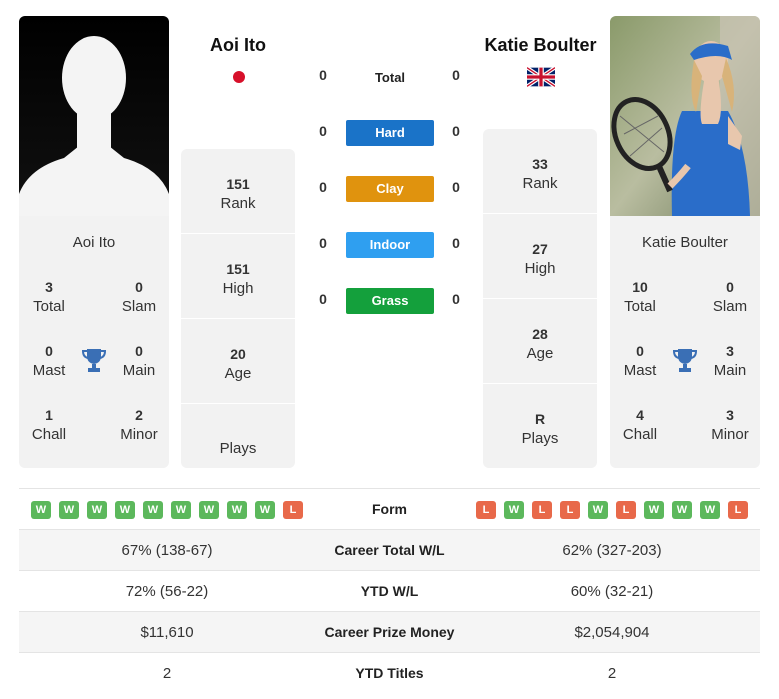 The image size is (779, 699). I want to click on left-prize: $11,610, so click(167, 632).